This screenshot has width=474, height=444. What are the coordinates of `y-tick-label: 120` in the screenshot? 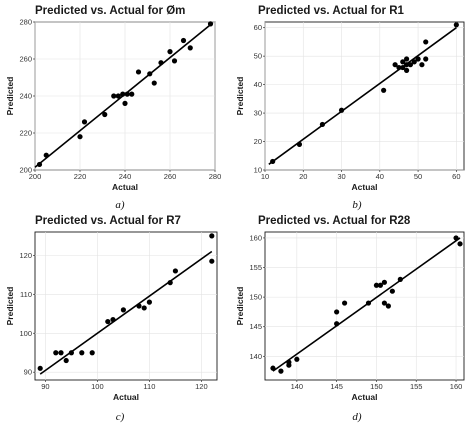 It's located at (25, 255).